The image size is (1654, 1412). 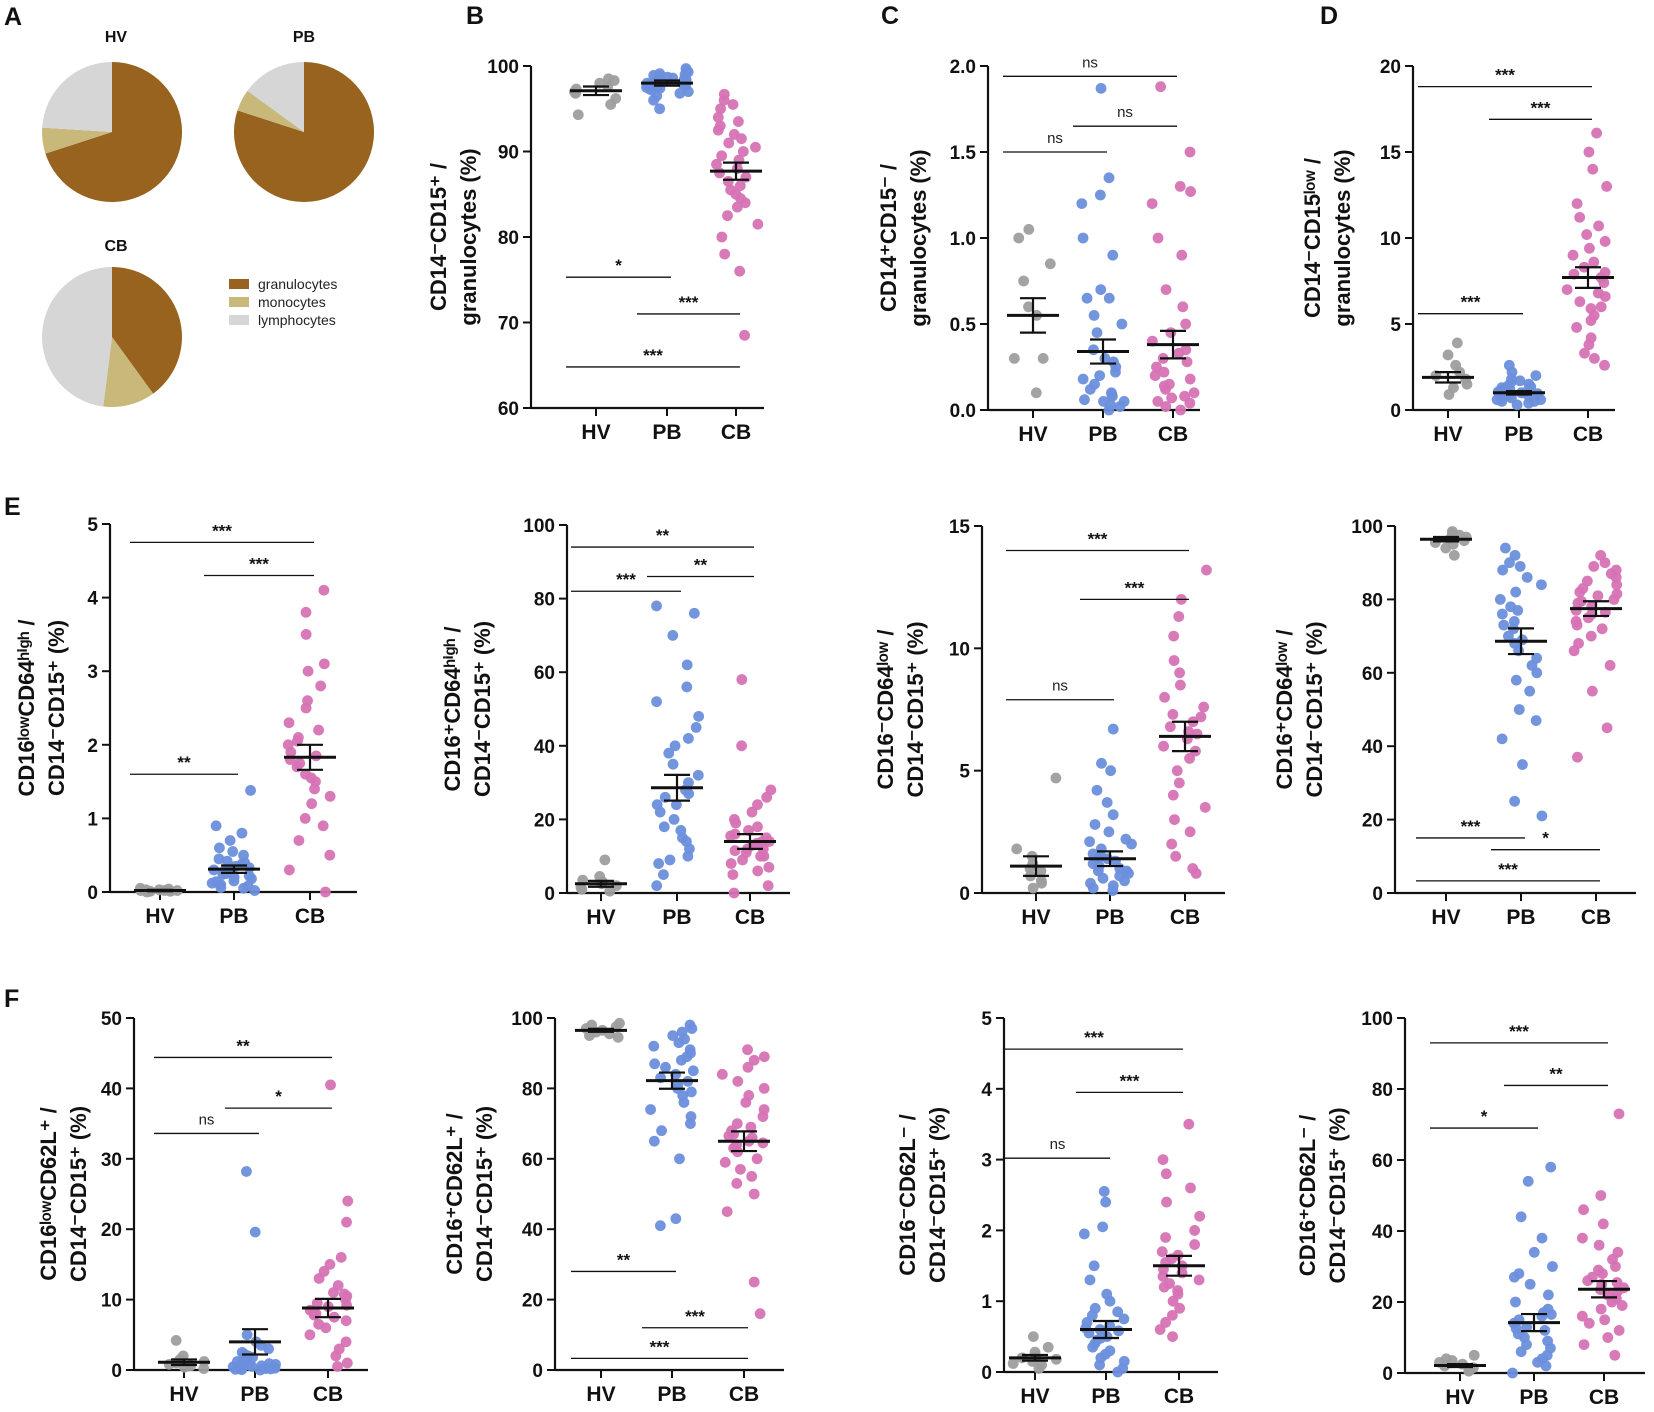 What do you see at coordinates (115, 246) in the screenshot?
I see `pie-title-cb: CB` at bounding box center [115, 246].